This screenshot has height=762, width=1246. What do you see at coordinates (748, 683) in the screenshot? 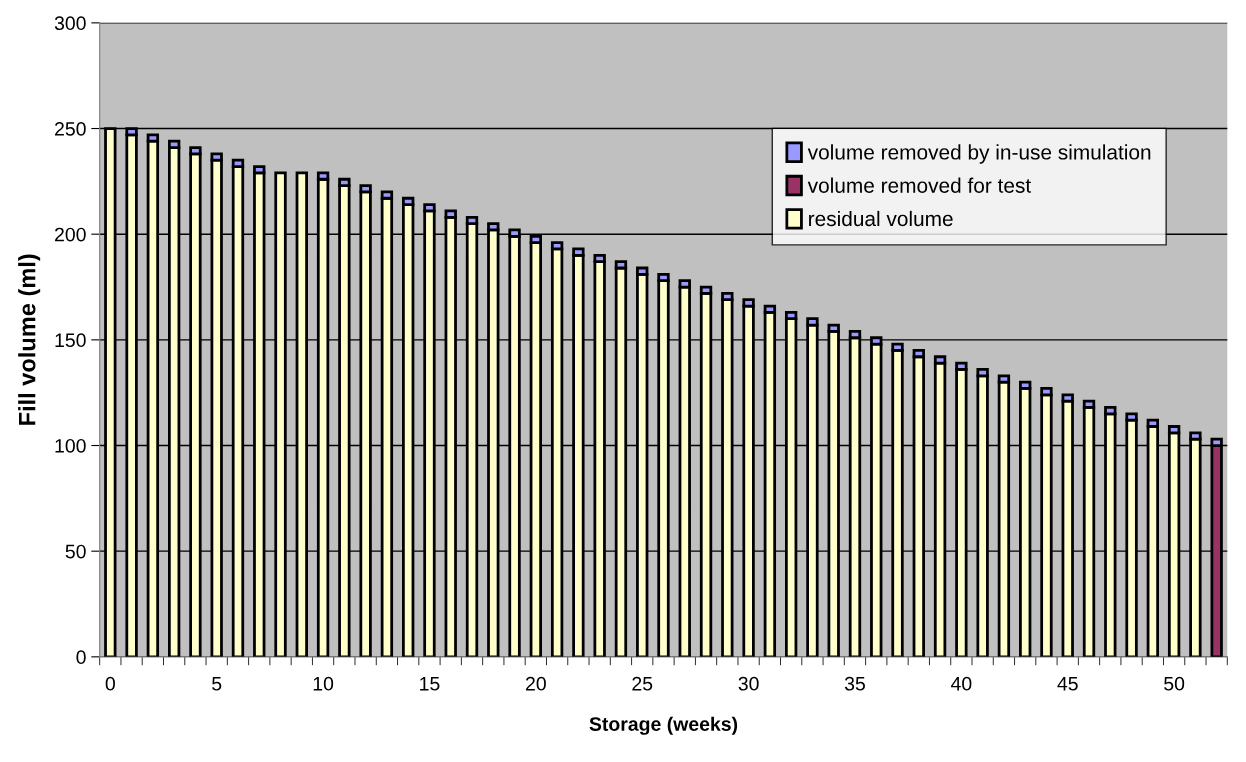
I see `x-tick-label: 30` at bounding box center [748, 683].